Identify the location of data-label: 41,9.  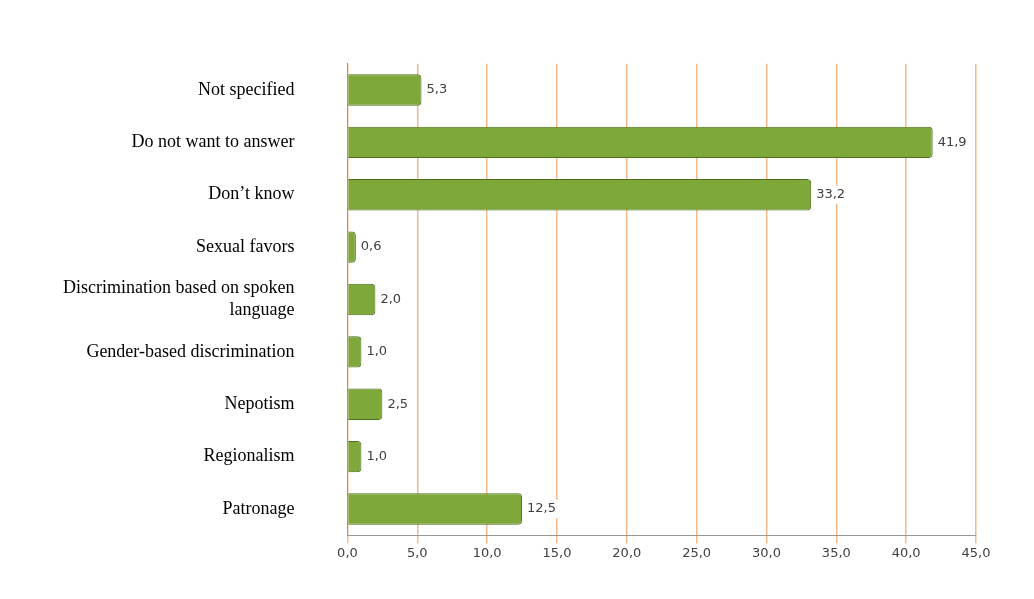
(952, 141).